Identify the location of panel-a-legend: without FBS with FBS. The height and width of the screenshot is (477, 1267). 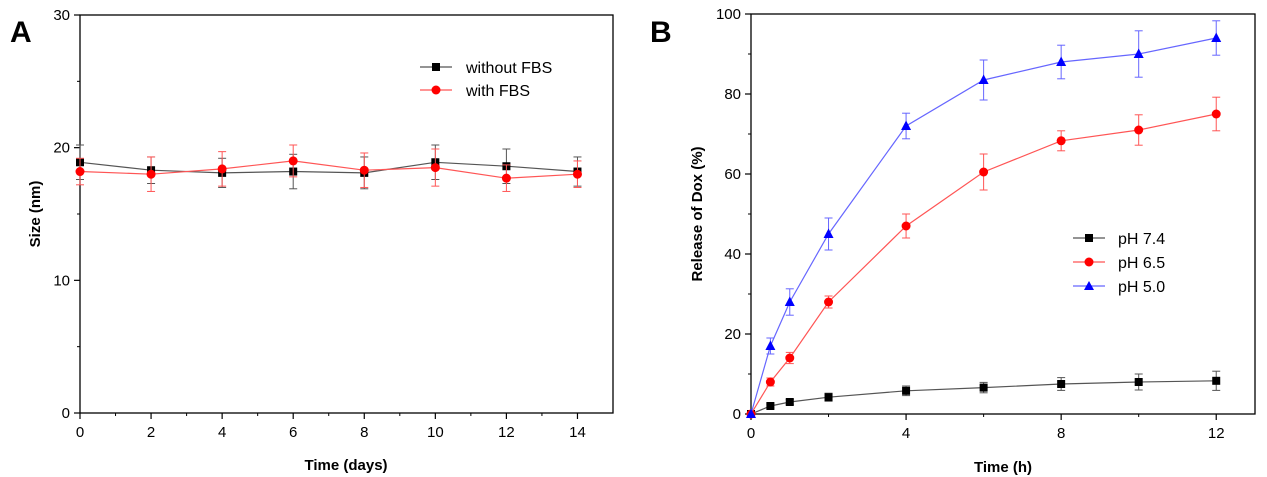
(486, 80).